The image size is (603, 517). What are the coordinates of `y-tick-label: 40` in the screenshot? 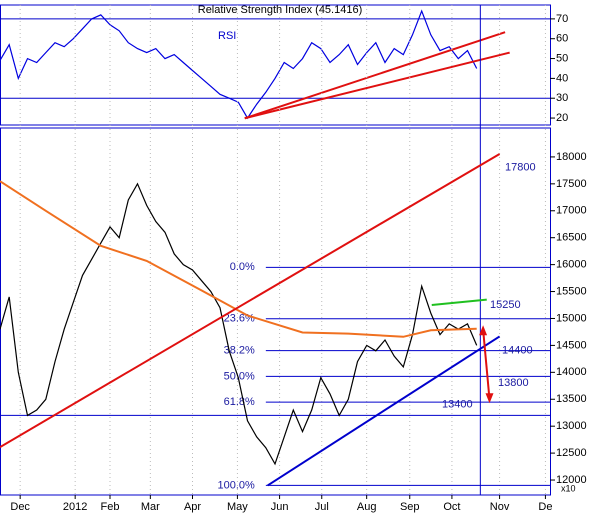 It's located at (562, 78).